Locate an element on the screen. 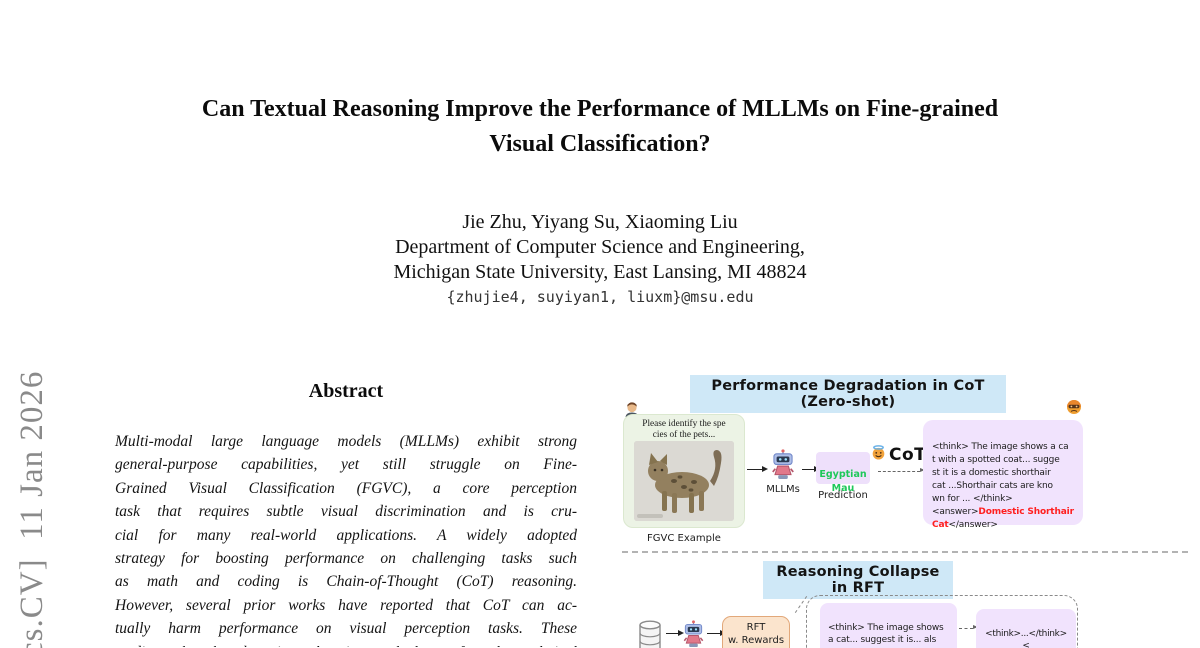 This screenshot has height=648, width=1200. prediction-value: Egyptian Mau is located at coordinates (843, 481).